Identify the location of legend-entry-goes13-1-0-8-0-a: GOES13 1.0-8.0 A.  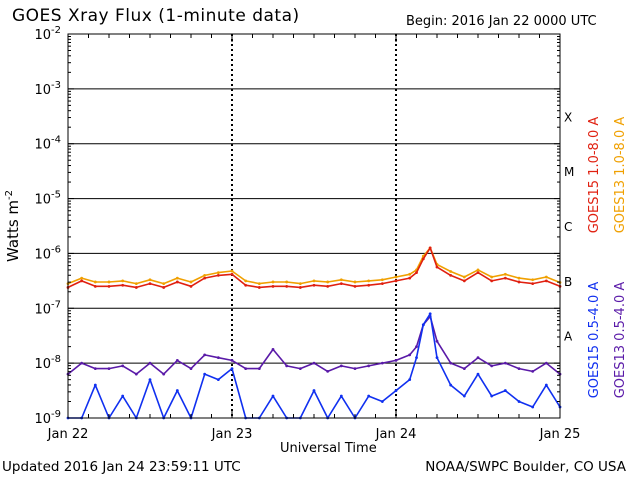
(620, 175).